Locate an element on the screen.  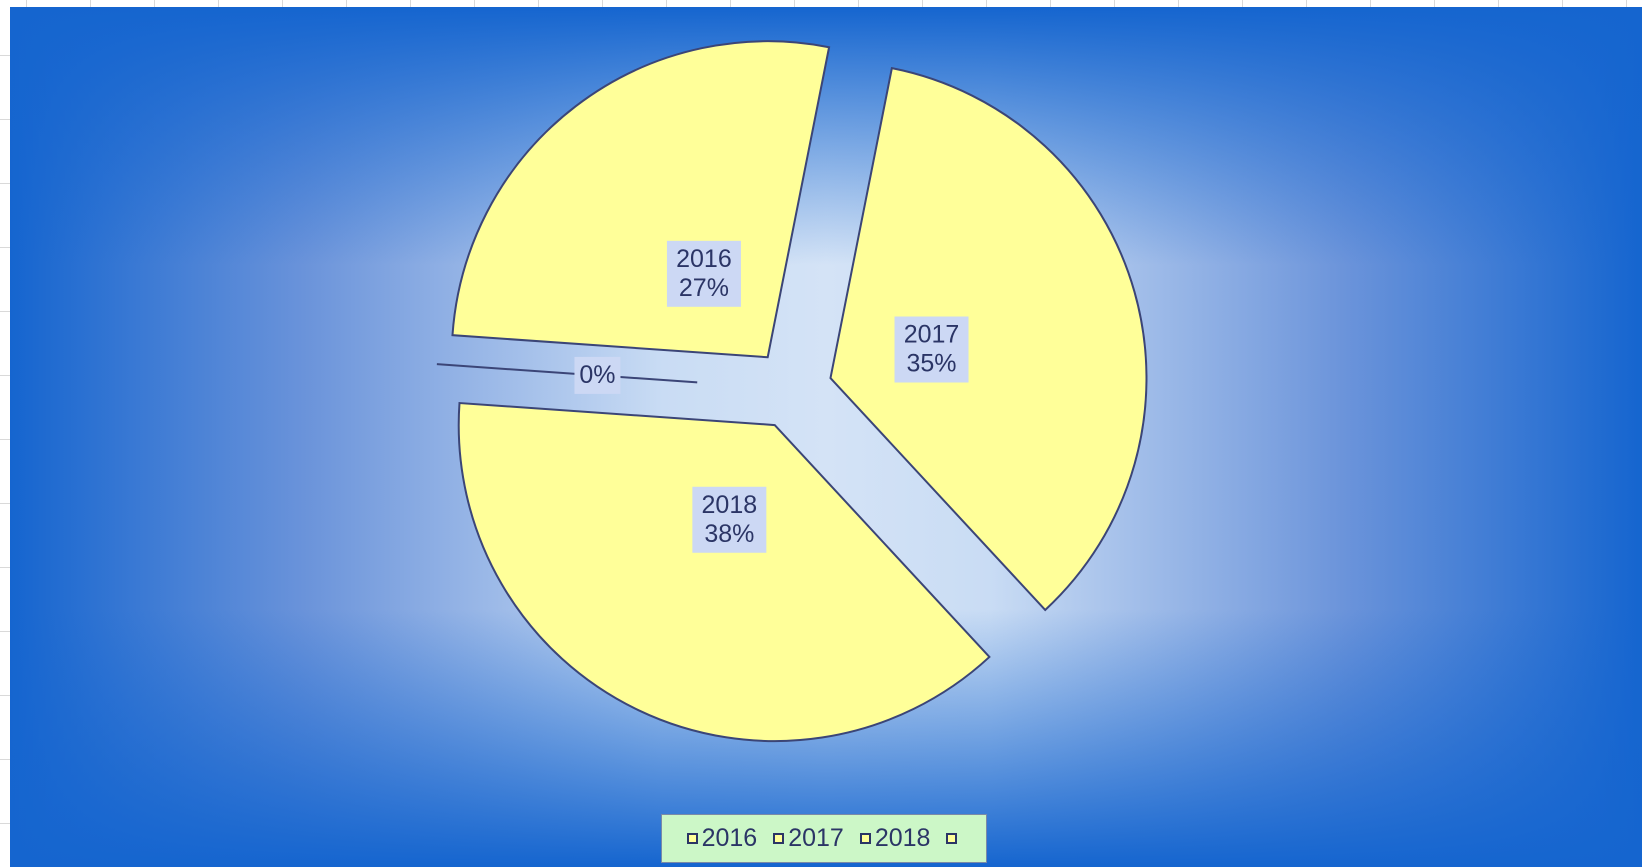
chart-legend: 2016 2017 2018 is located at coordinates (824, 838).